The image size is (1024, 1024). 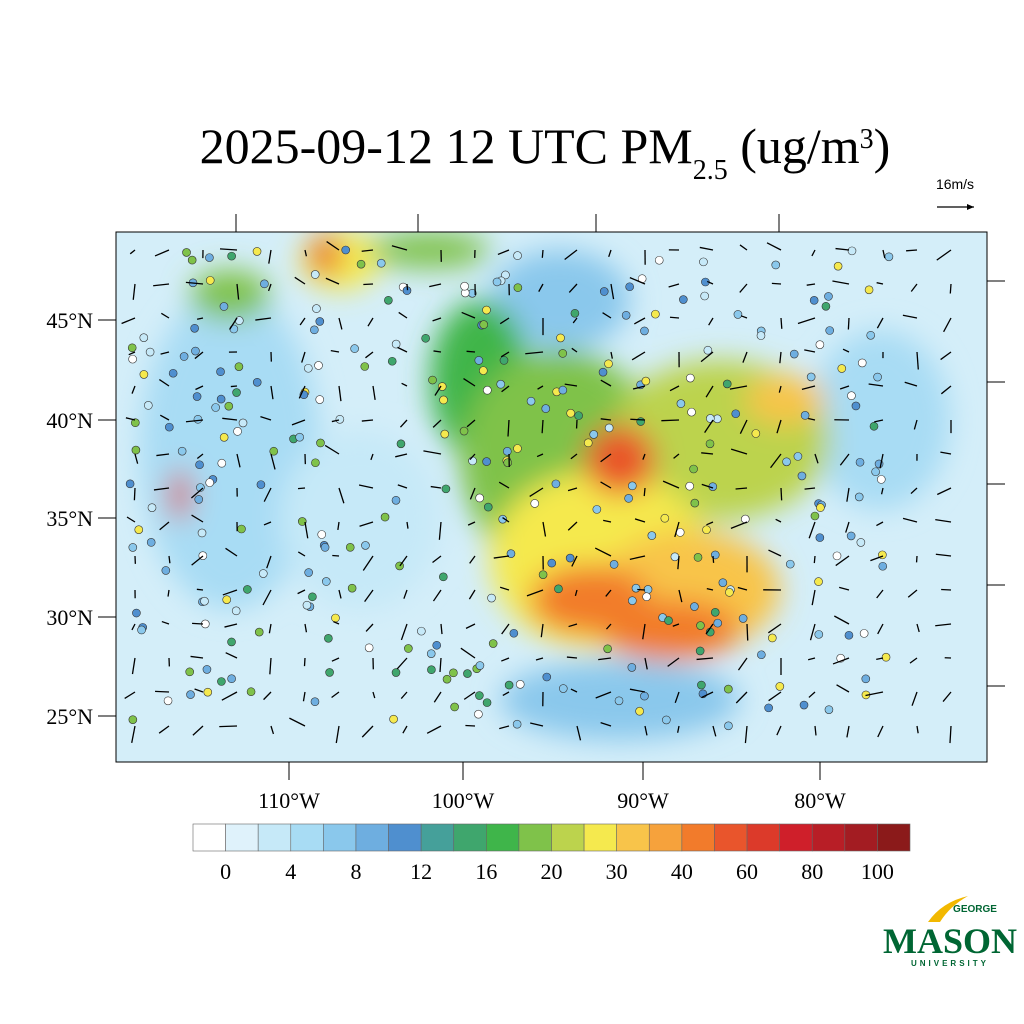 What do you see at coordinates (69, 617) in the screenshot?
I see `lat-label: 30°N` at bounding box center [69, 617].